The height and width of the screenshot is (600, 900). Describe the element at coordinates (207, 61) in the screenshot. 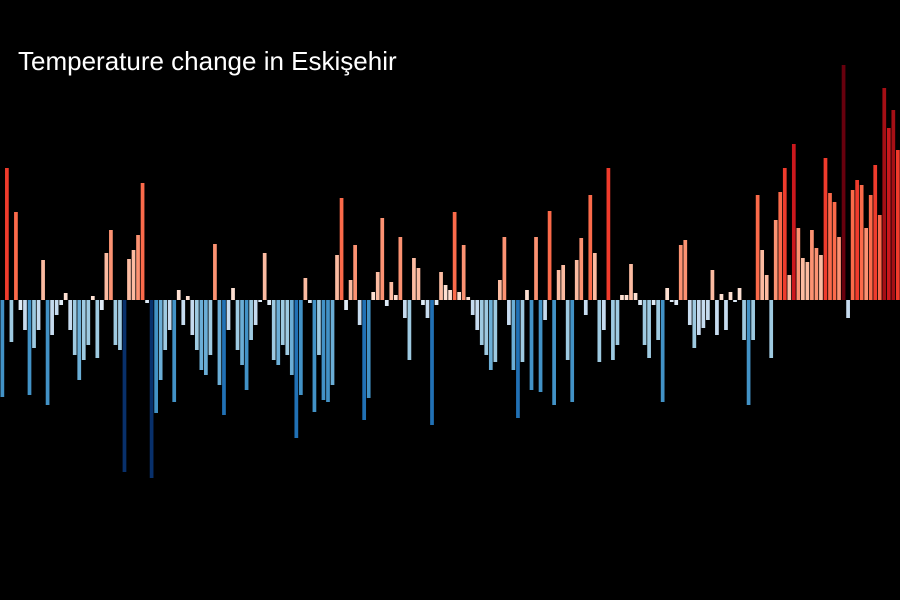

I see `chart-title: Temperature change in Eskişehir` at that location.